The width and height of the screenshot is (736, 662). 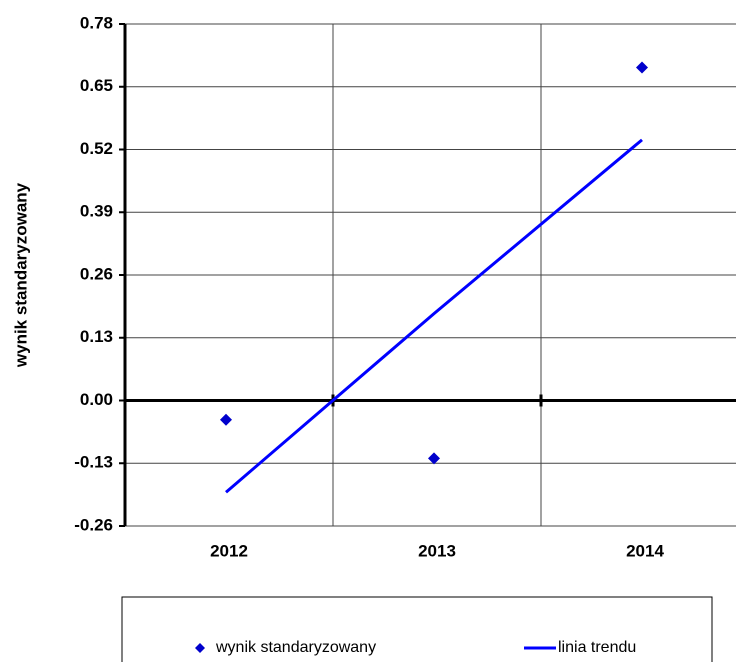 I want to click on y-tick-label: 0.26, so click(x=96, y=273).